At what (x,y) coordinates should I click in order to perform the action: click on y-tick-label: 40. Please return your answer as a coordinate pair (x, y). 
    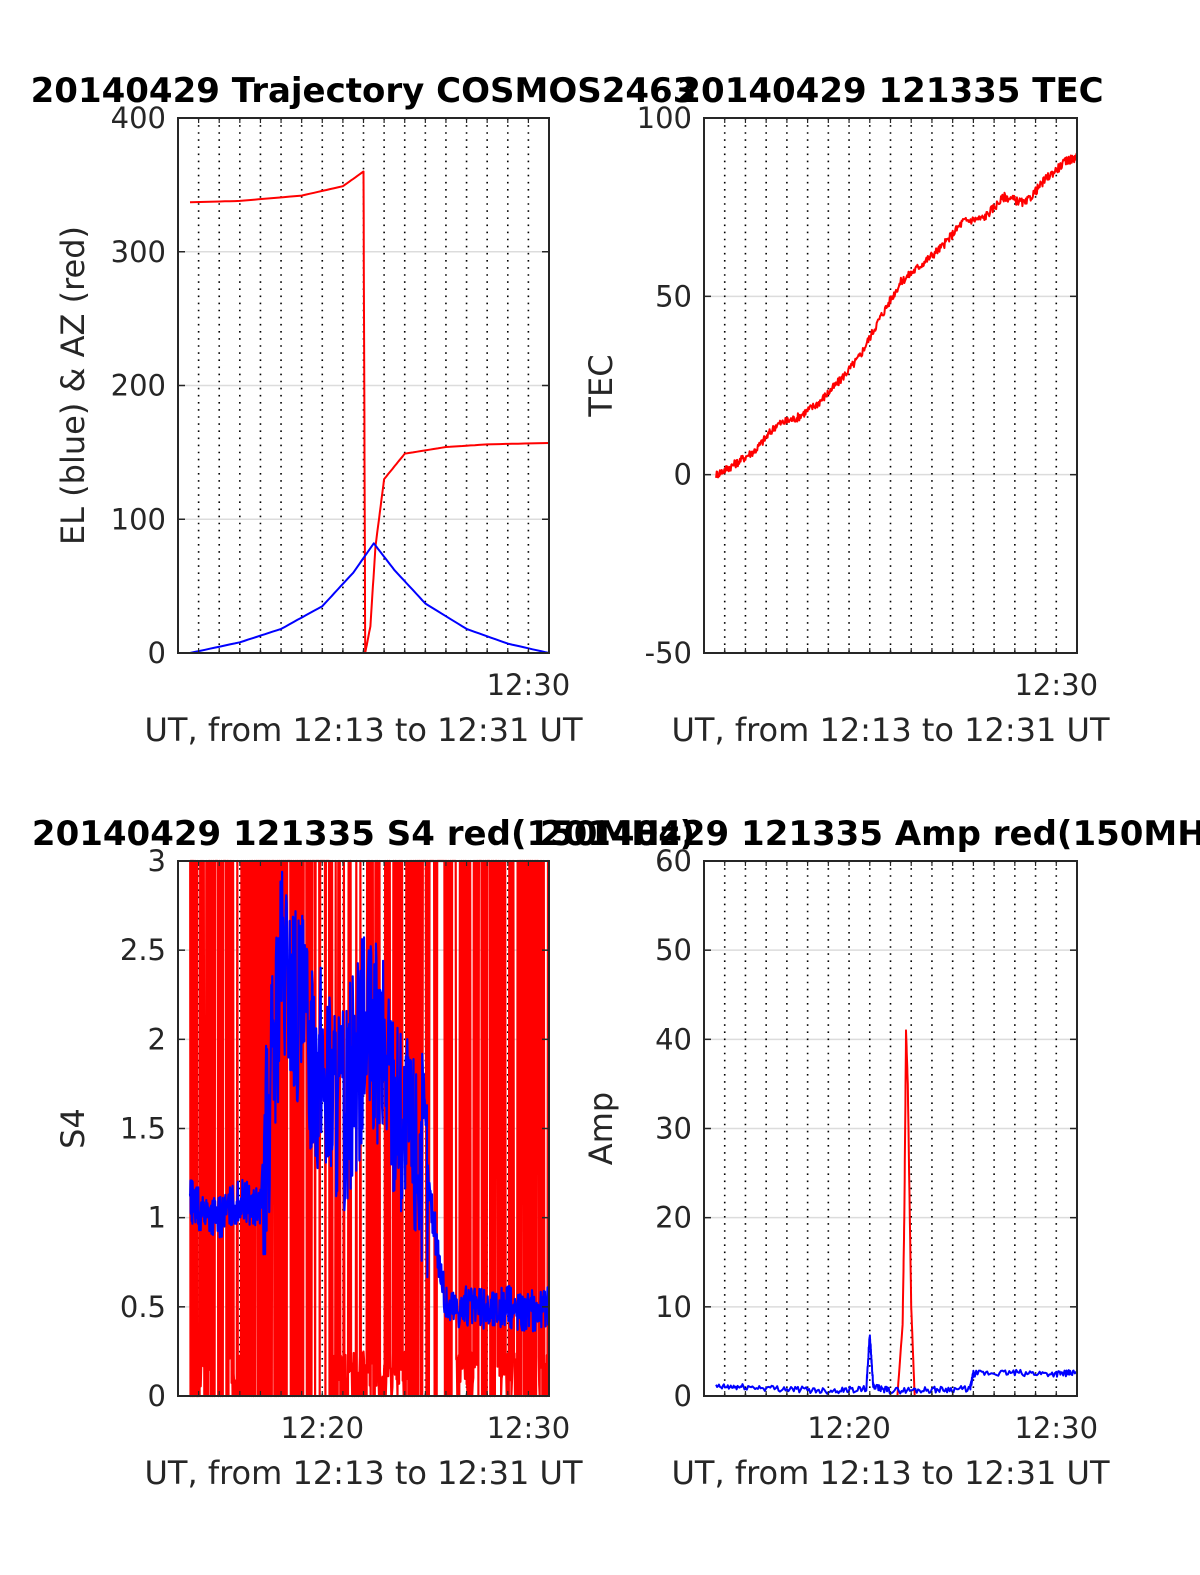
    Looking at the image, I should click on (673, 1039).